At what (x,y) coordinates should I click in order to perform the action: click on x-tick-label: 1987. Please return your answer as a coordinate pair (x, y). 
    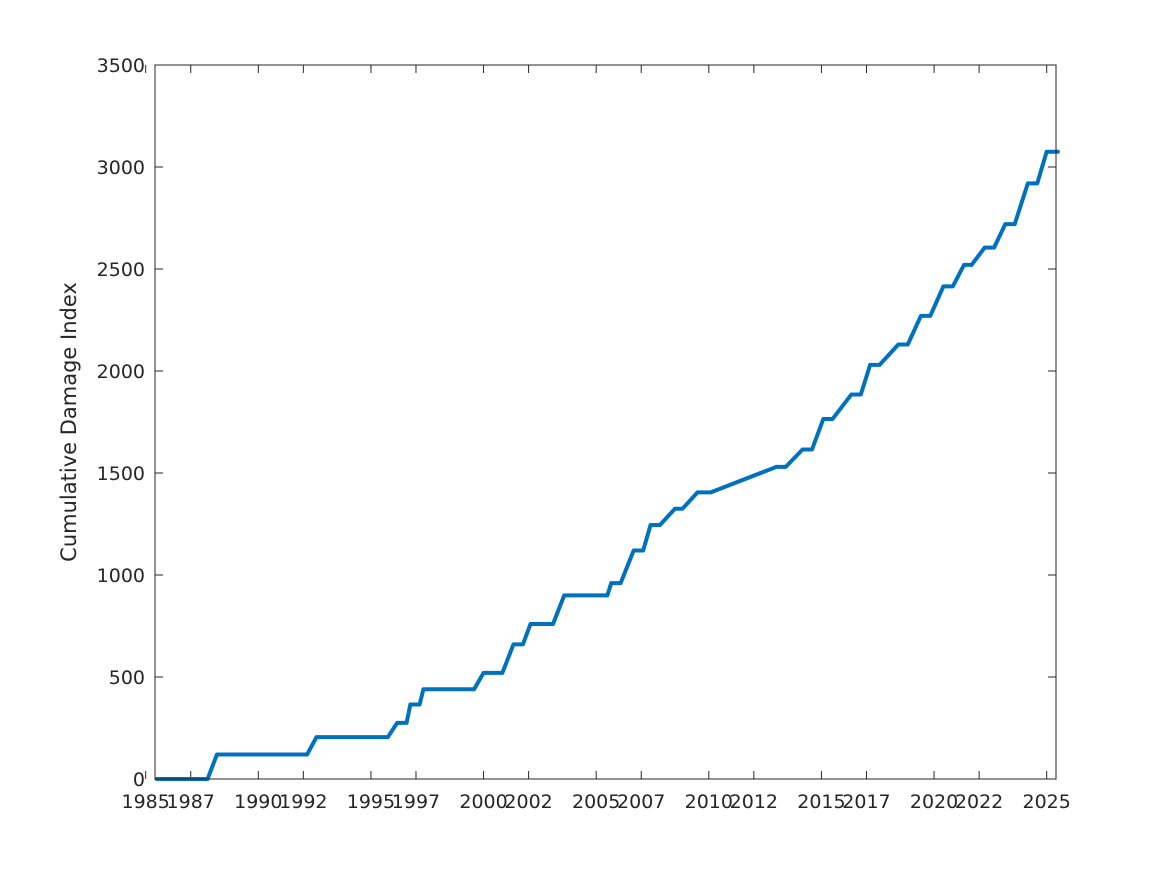
    Looking at the image, I should click on (191, 802).